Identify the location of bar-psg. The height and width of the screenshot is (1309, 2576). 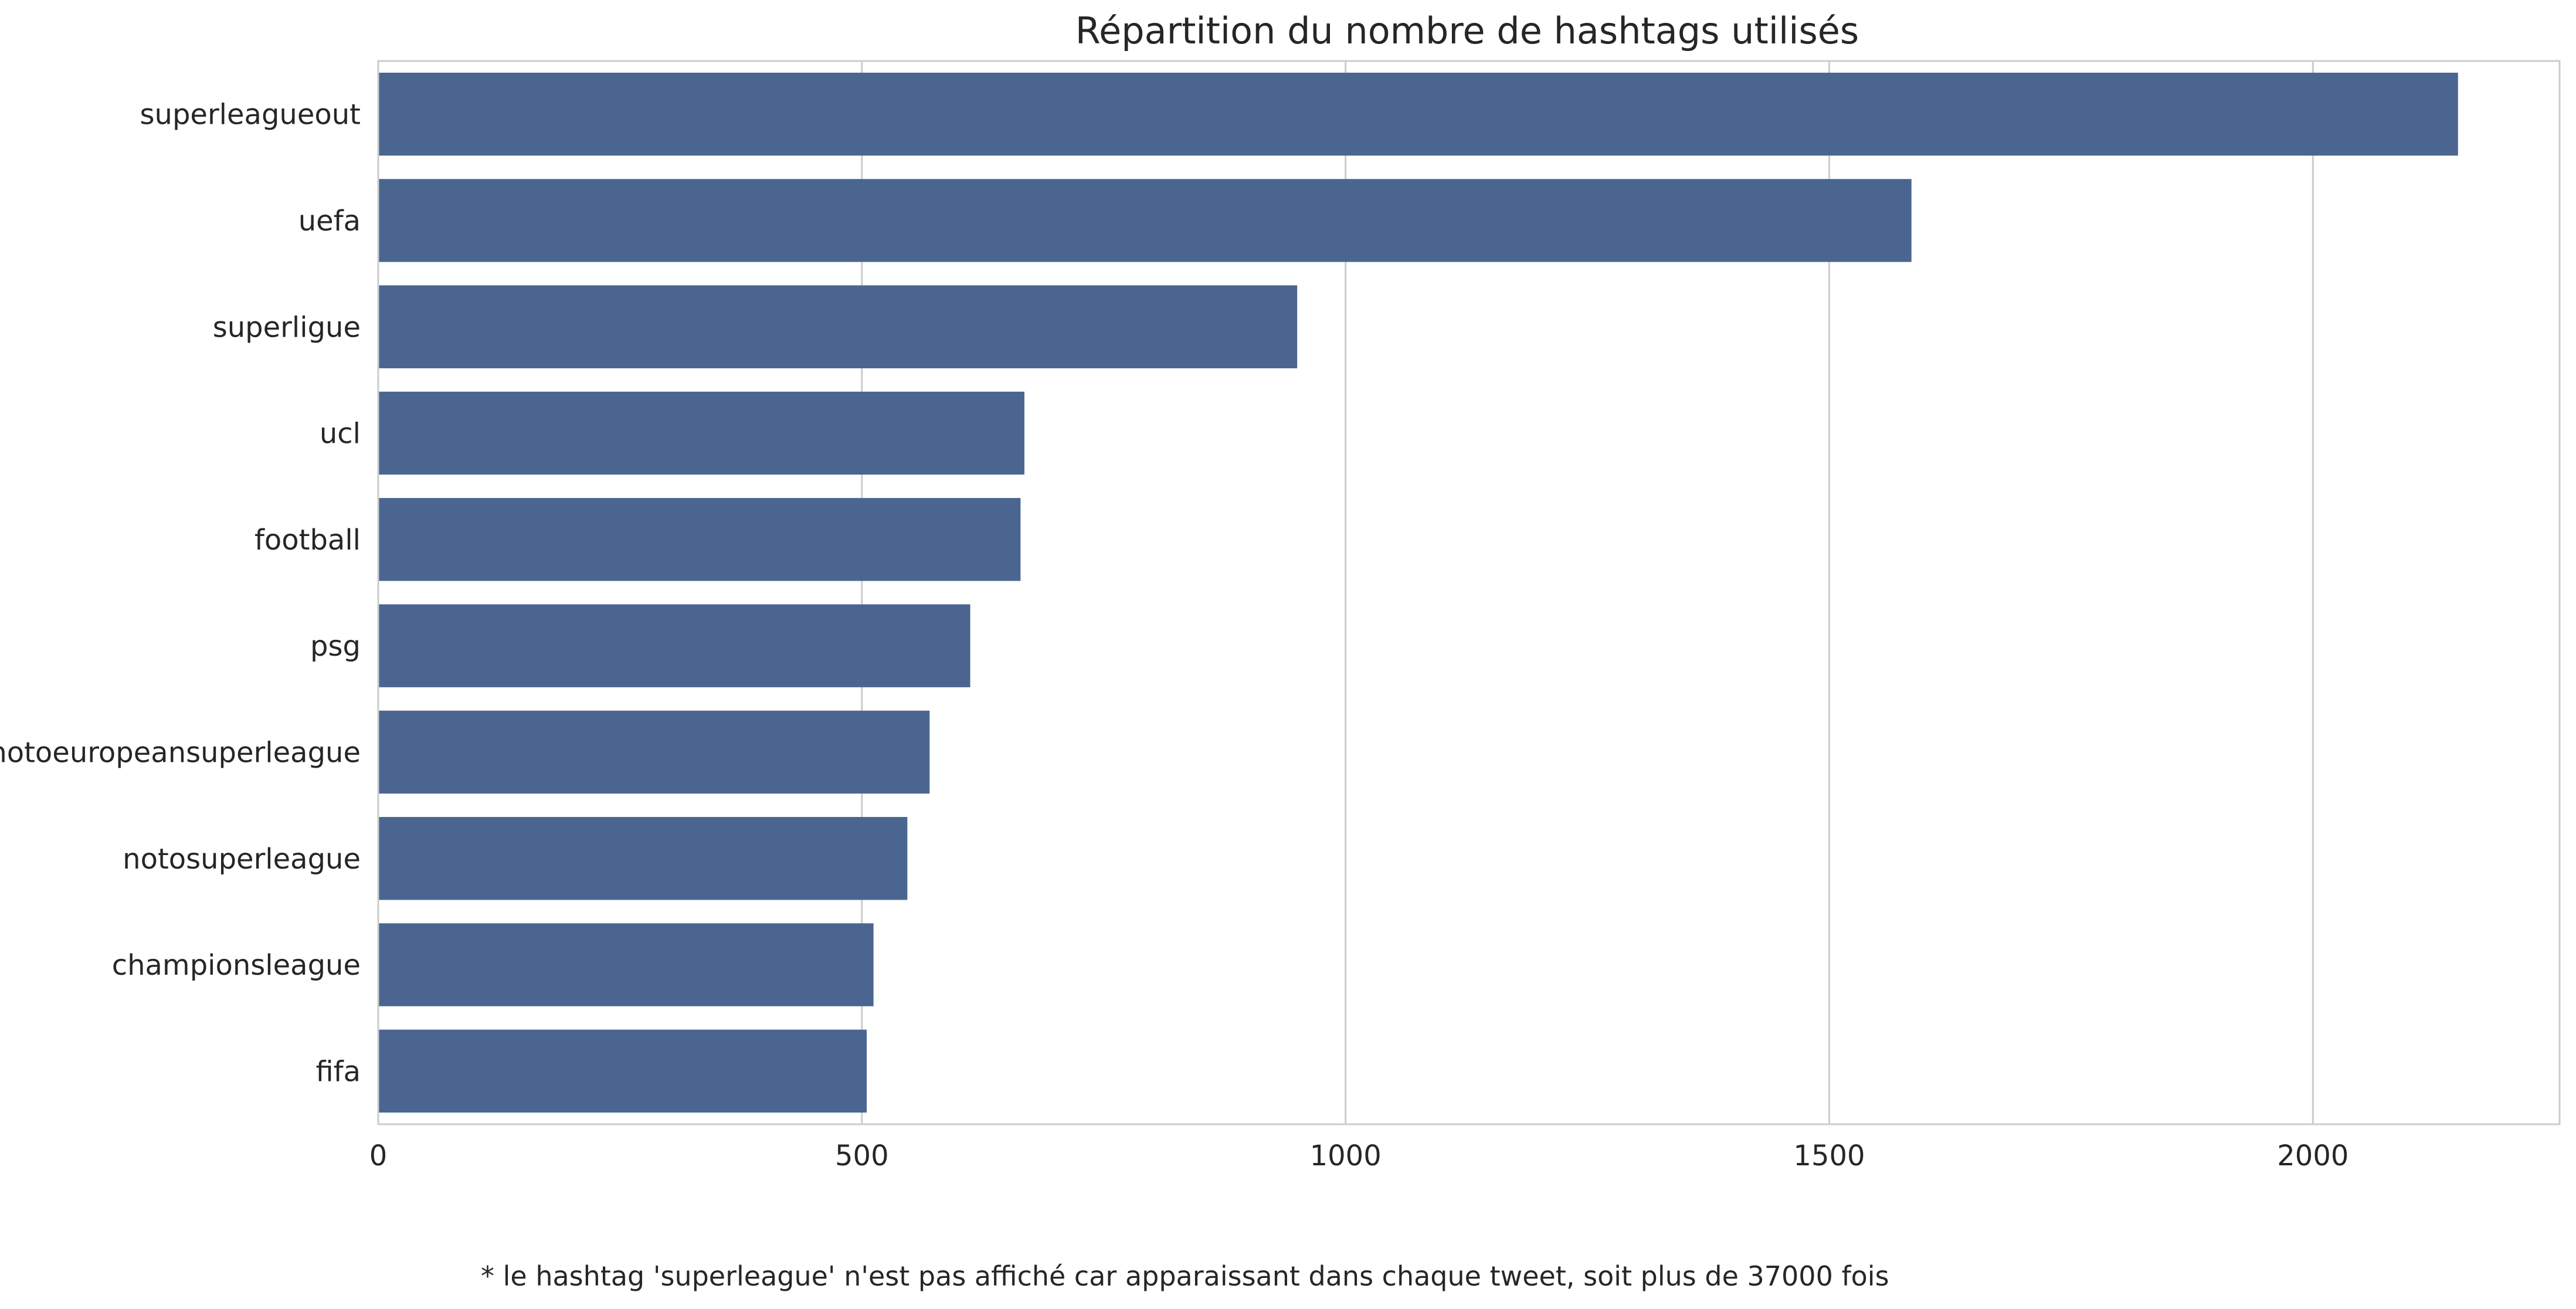
(674, 645).